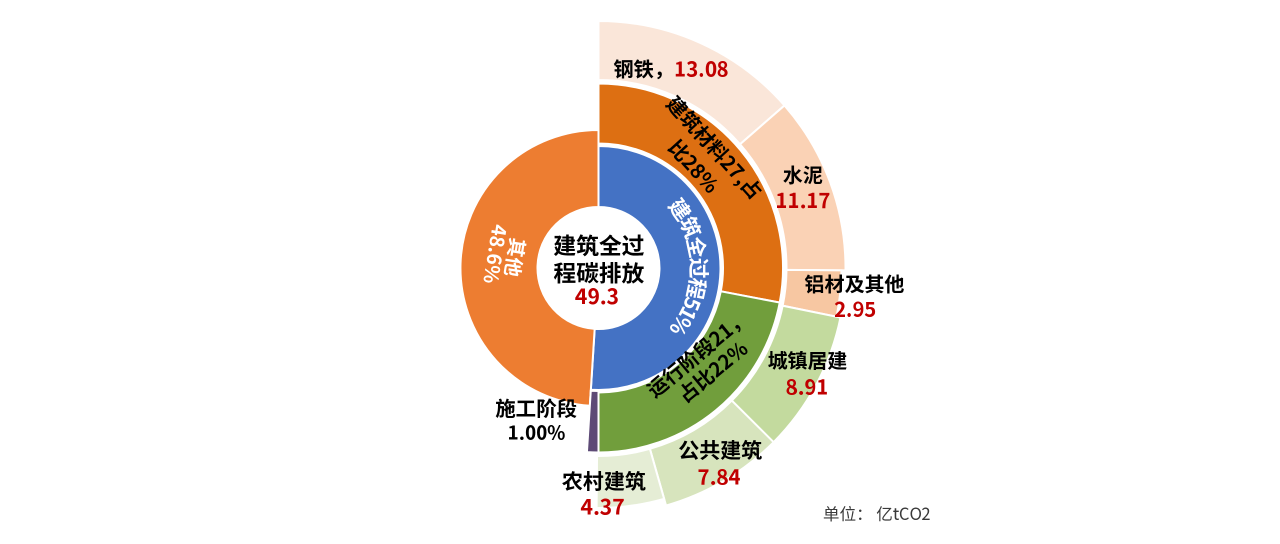 The width and height of the screenshot is (1280, 544). What do you see at coordinates (802, 199) in the screenshot?
I see `svg-text: 11.17` at bounding box center [802, 199].